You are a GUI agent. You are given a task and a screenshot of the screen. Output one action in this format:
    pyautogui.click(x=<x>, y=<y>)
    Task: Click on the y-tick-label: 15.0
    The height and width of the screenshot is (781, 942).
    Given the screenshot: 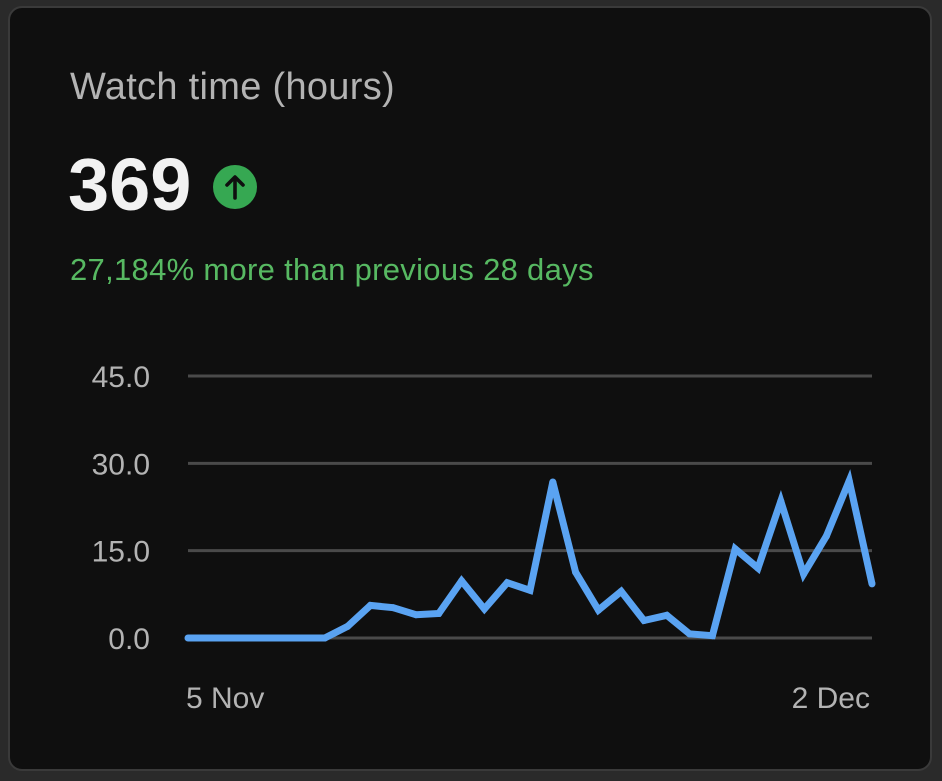 What is the action you would take?
    pyautogui.click(x=121, y=552)
    